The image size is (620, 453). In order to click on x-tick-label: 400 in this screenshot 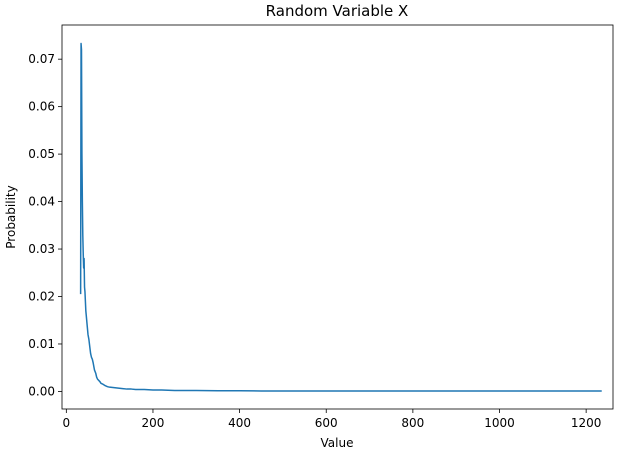, I will do `click(239, 423)`.